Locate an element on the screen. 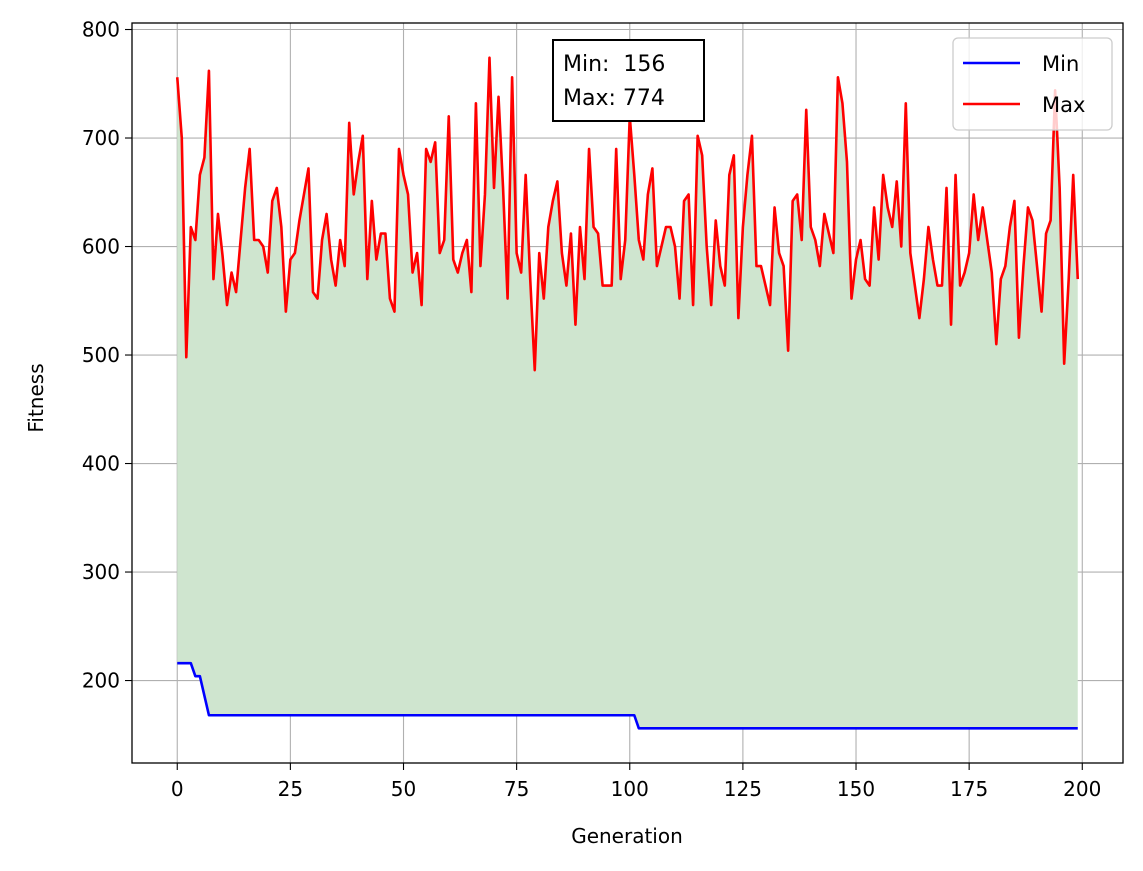 The width and height of the screenshot is (1143, 871). legend-frame is located at coordinates (1032, 84).